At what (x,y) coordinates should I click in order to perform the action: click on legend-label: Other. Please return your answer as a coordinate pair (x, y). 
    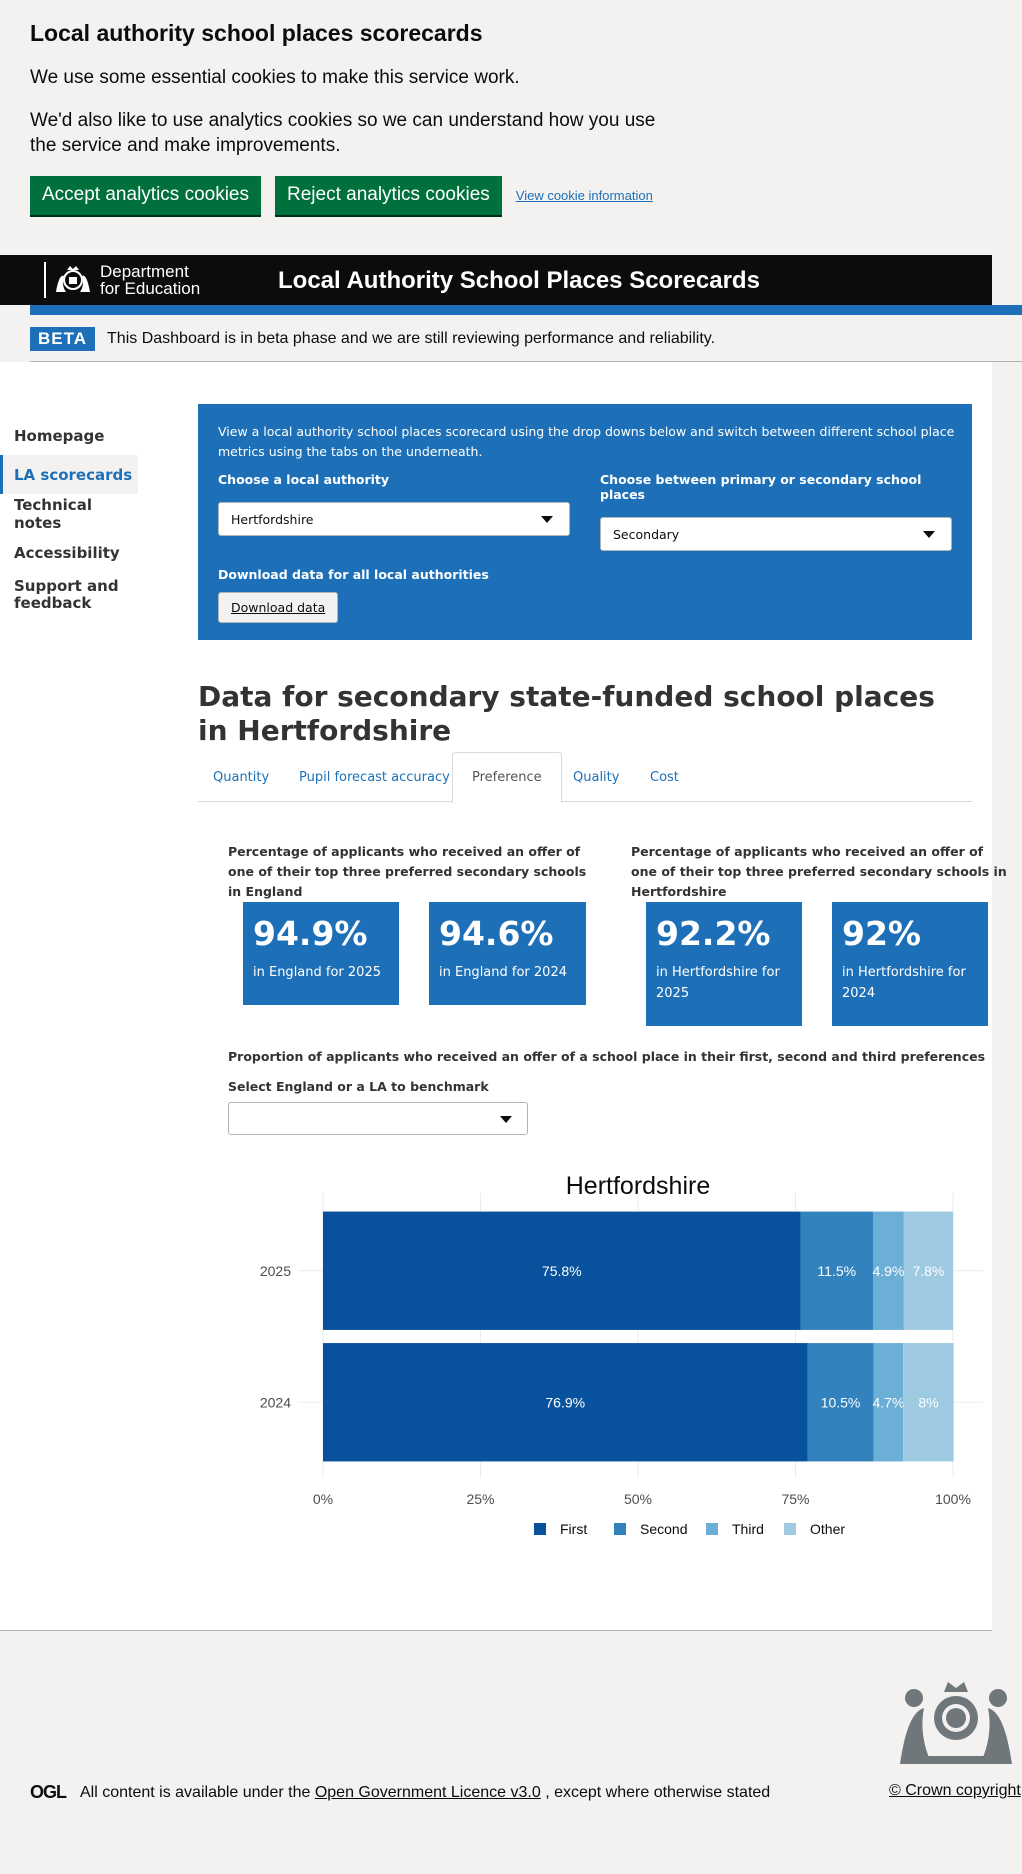
    Looking at the image, I should click on (827, 1529).